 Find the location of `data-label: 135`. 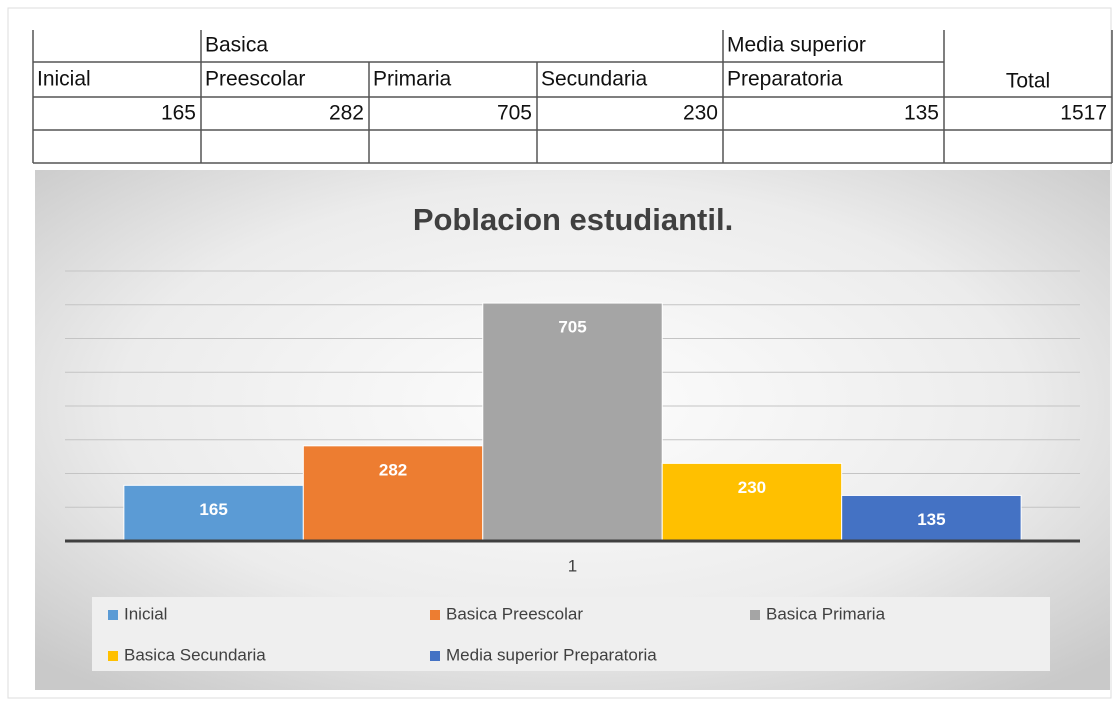

data-label: 135 is located at coordinates (931, 519).